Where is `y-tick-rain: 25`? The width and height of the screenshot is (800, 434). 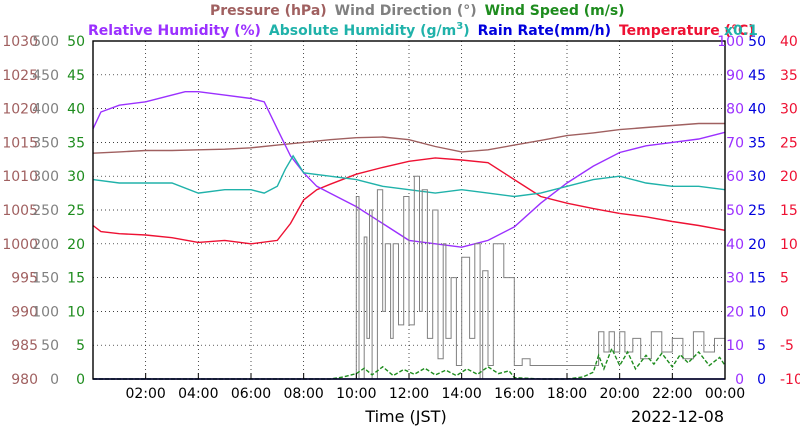
y-tick-rain: 25 is located at coordinates (757, 211).